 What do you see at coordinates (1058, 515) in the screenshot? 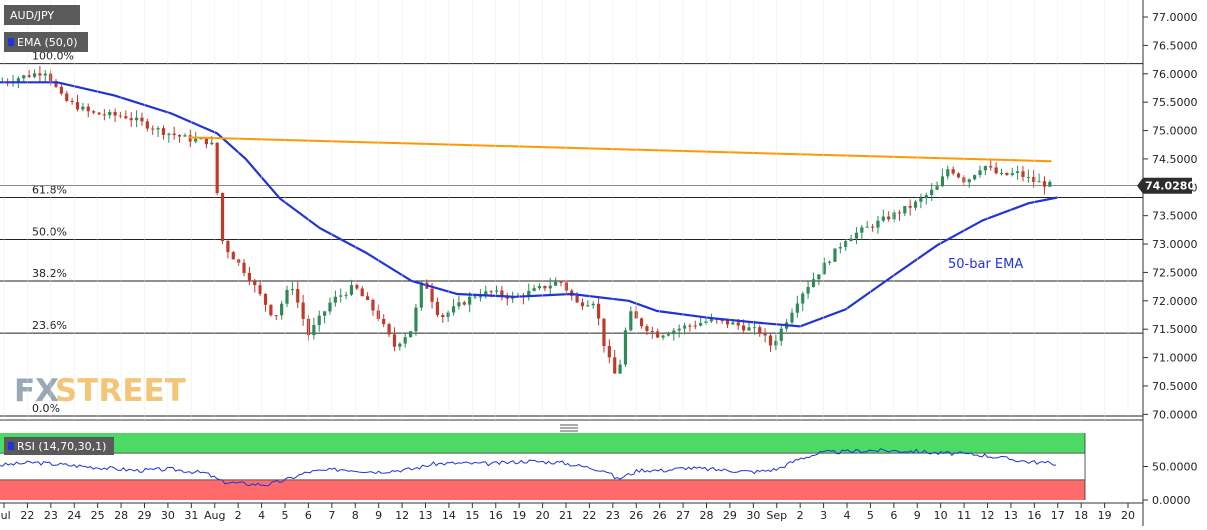
I see `x-tick-label: 17` at bounding box center [1058, 515].